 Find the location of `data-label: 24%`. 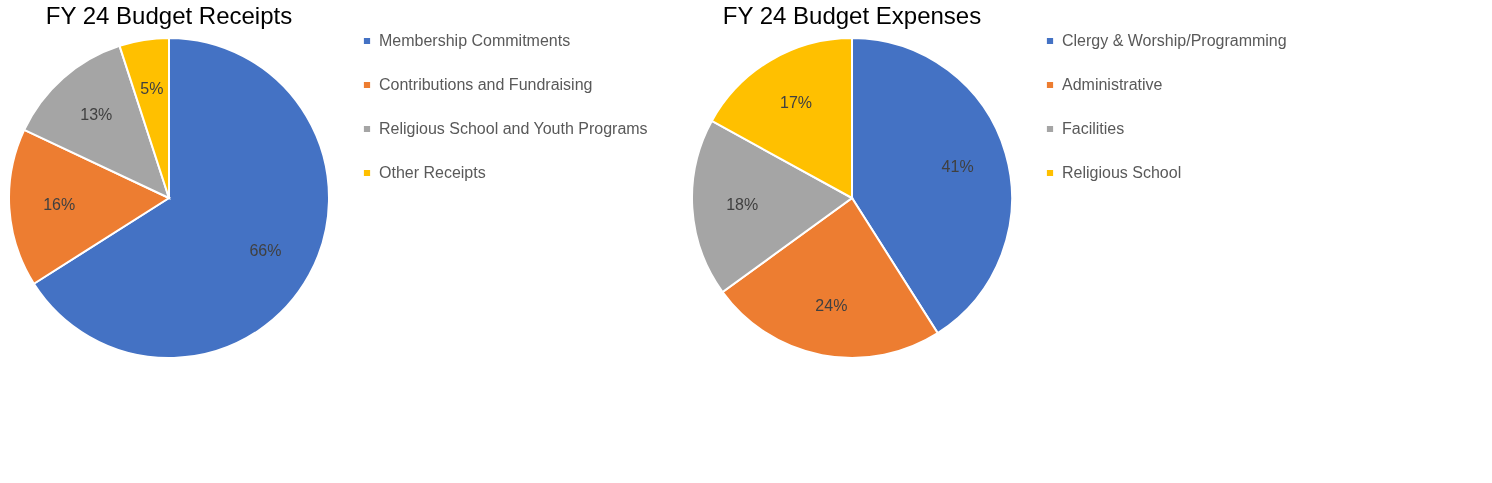

data-label: 24% is located at coordinates (831, 306).